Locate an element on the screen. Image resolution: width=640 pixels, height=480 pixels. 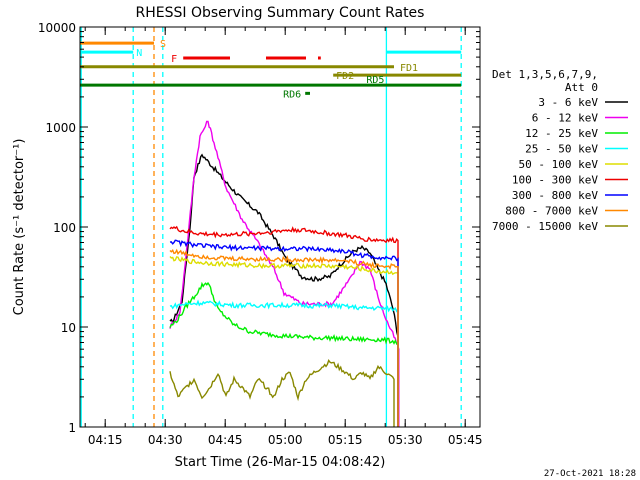
series-line-25-50-kev is located at coordinates (284, 363).